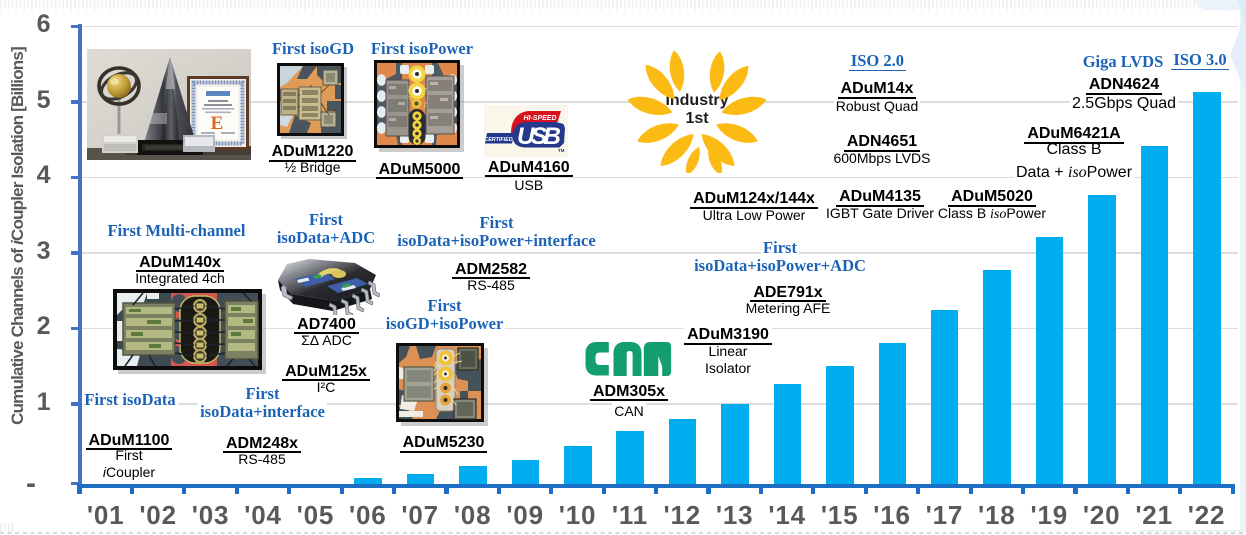 The width and height of the screenshot is (1246, 535). I want to click on svg-text: TM, so click(561, 150).